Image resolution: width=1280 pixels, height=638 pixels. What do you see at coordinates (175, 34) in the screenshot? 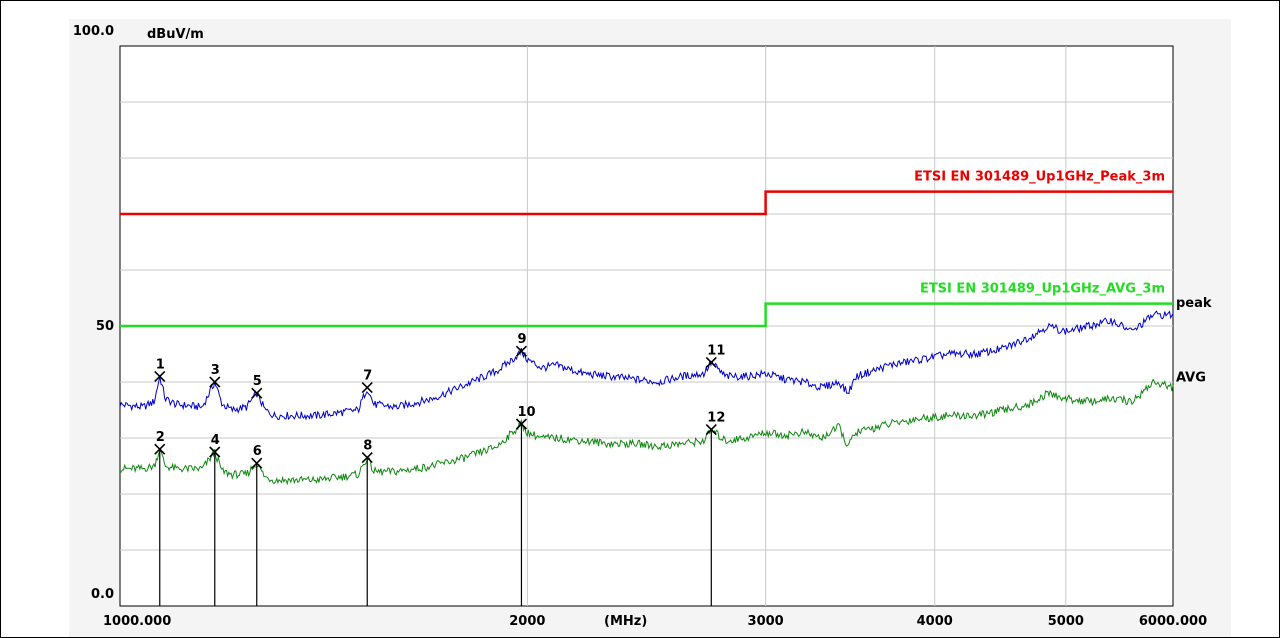
I see `y-axis-unit-label: dBuV/m` at bounding box center [175, 34].